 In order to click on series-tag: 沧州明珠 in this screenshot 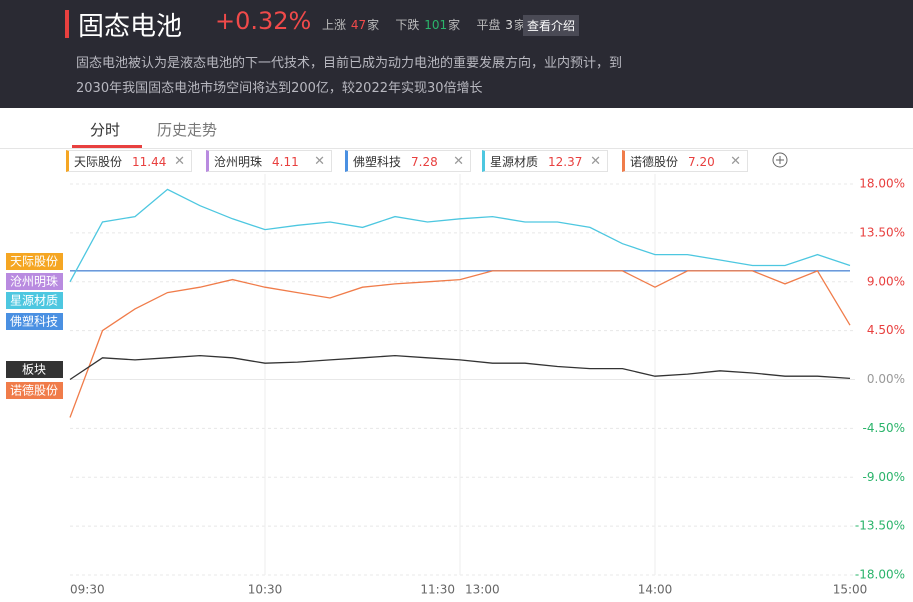, I will do `click(34, 281)`.